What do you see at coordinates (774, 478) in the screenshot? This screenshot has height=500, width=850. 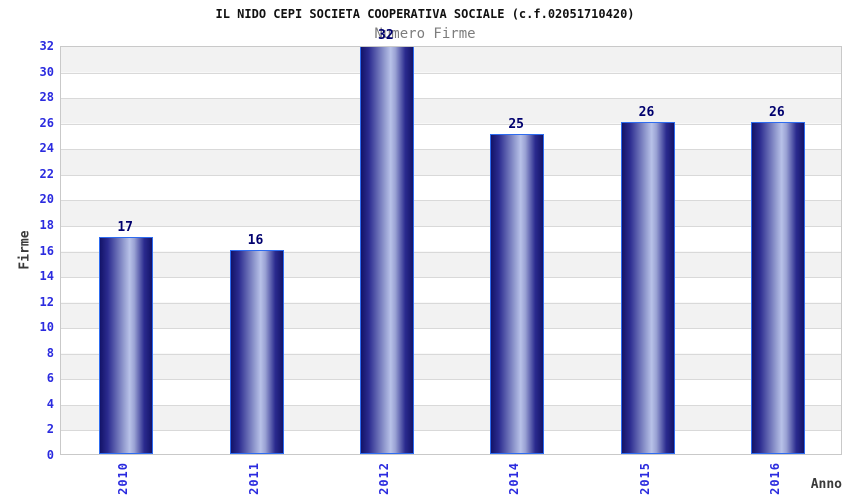 I see `x-tick-label: 2016` at bounding box center [774, 478].